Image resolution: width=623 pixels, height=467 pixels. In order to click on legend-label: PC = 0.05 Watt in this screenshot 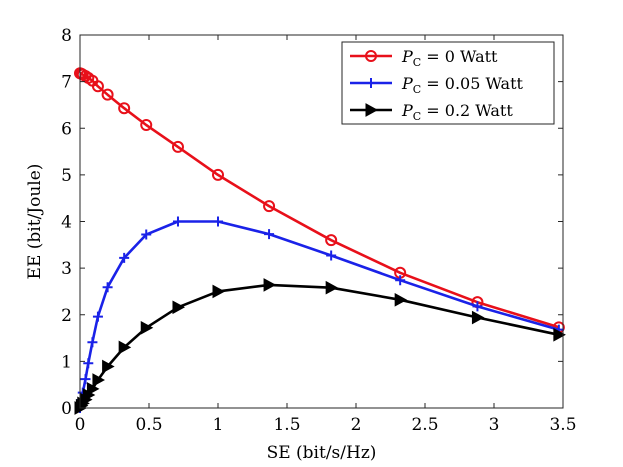, I will do `click(462, 85)`.